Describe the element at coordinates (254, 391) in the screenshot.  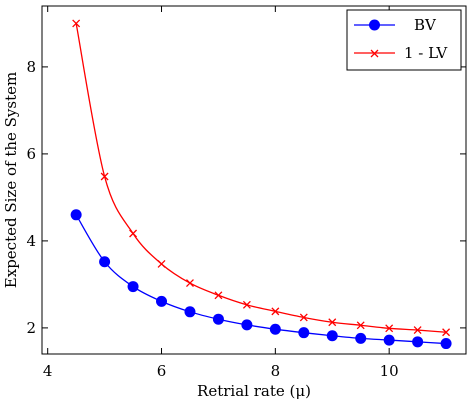
I see `x-axis-label: Retrial rate (μ)` at that location.